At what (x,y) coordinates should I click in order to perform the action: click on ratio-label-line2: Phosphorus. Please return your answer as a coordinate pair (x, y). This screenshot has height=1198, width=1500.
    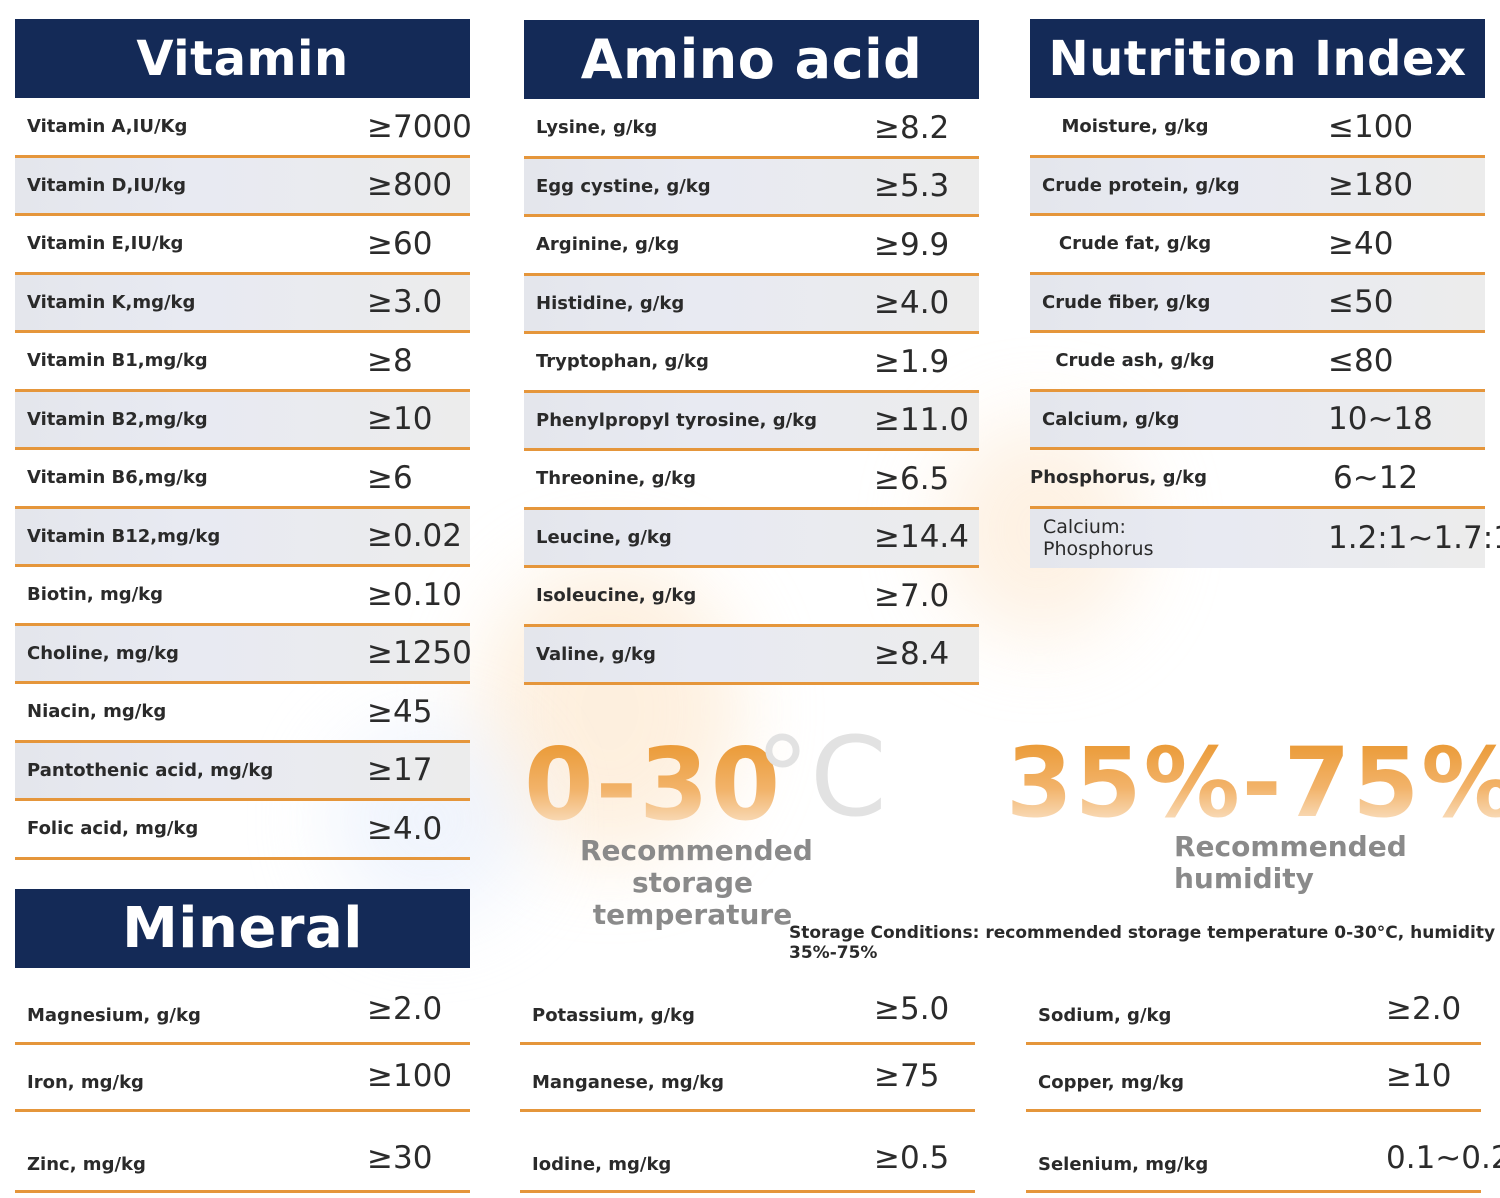
    Looking at the image, I should click on (1098, 549).